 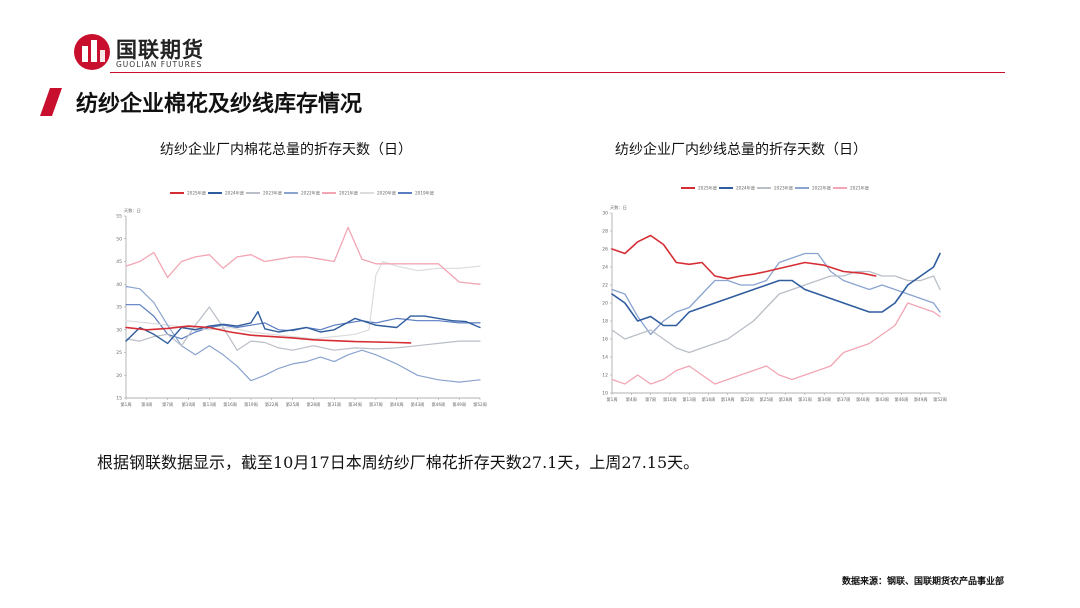 What do you see at coordinates (119, 399) in the screenshot?
I see `y-tick-label: 15` at bounding box center [119, 399].